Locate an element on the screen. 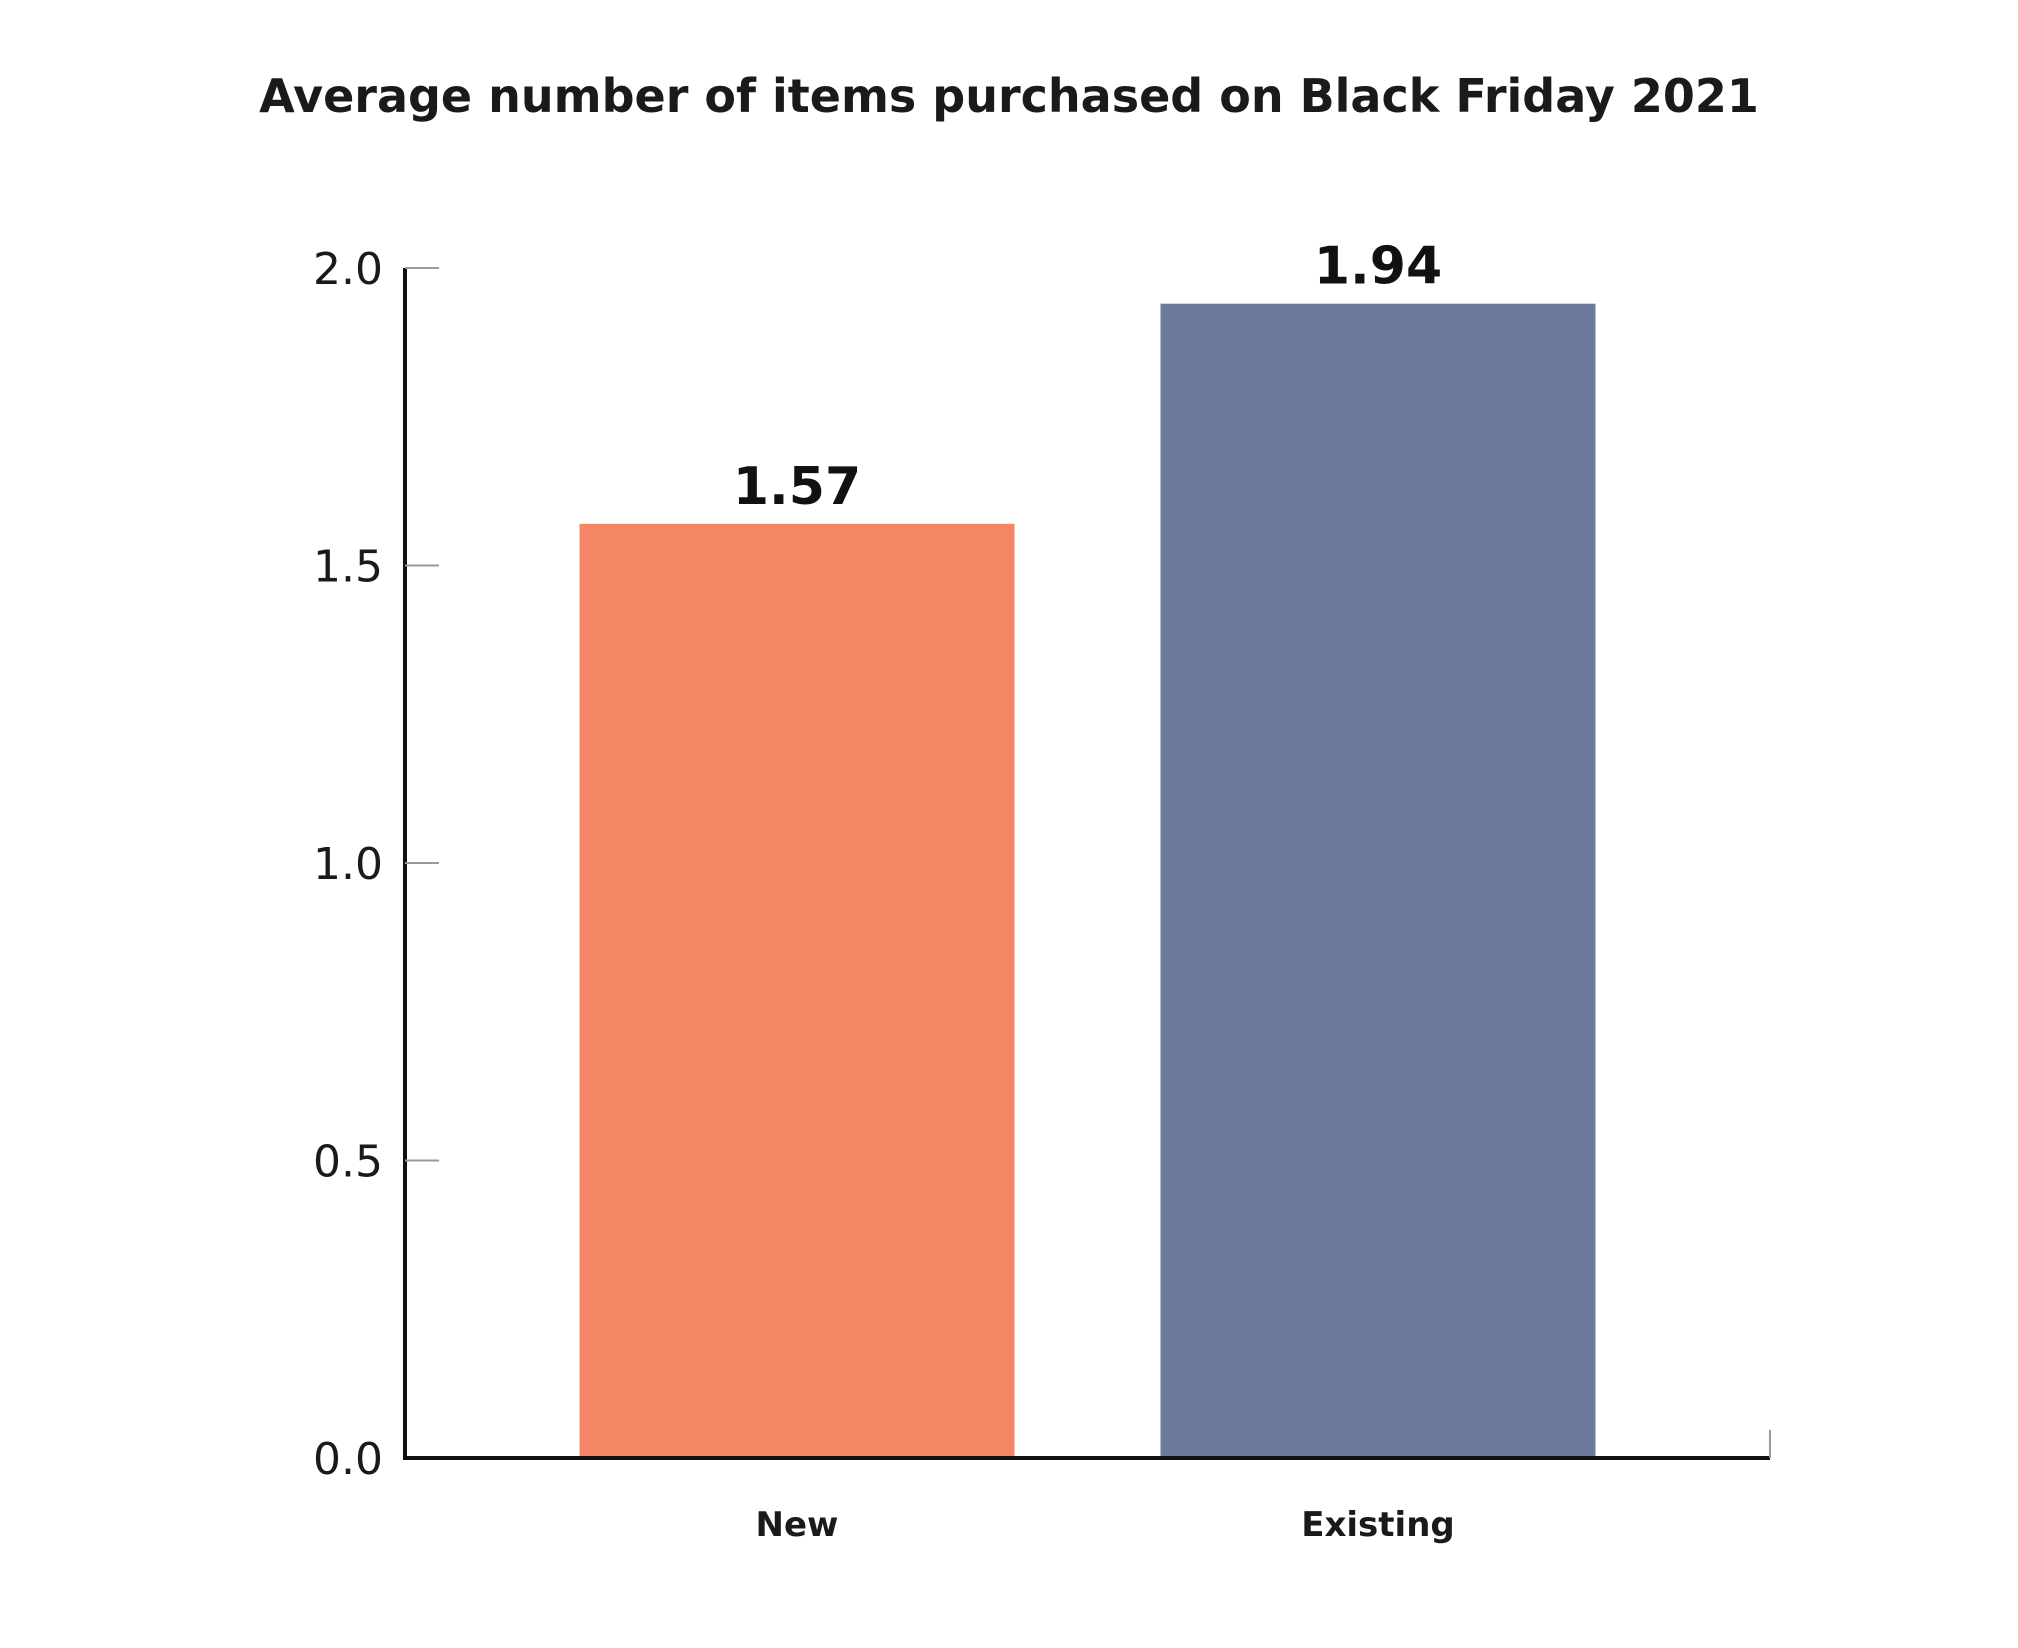 Image resolution: width=2018 pixels, height=1648 pixels. y-tick-label: 1.5 is located at coordinates (348, 567).